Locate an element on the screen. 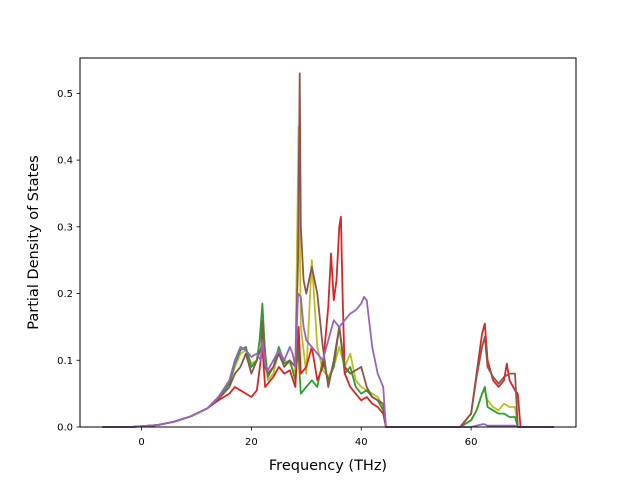  y-tick-label: 0.5 is located at coordinates (65, 94).